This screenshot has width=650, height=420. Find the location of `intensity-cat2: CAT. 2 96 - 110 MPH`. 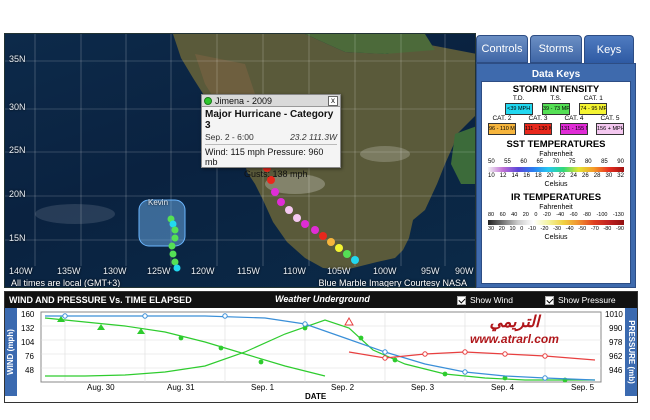

intensity-cat2: CAT. 2 96 - 110 MPH is located at coordinates (502, 125).